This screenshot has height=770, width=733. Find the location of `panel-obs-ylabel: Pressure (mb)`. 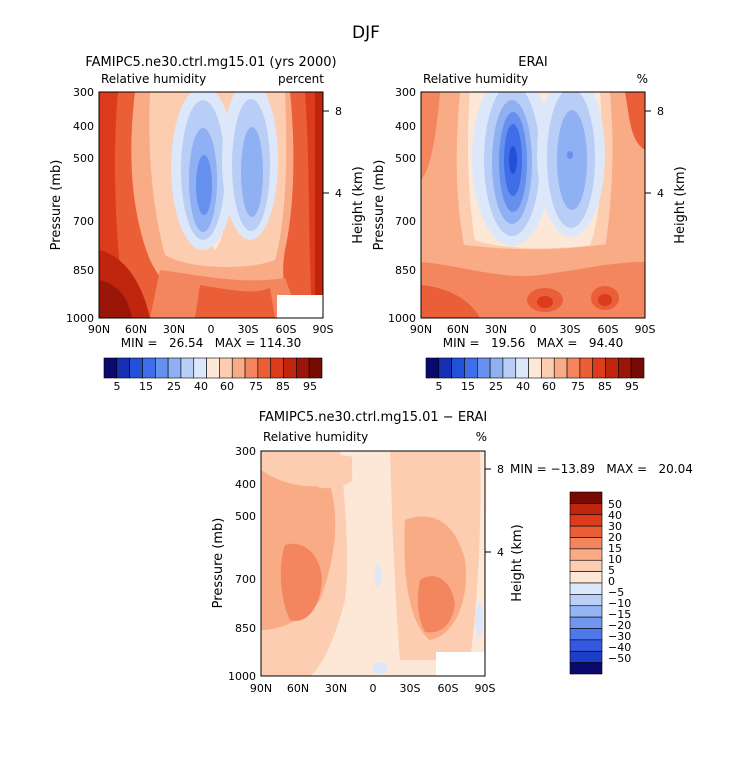

panel-obs-ylabel: Pressure (mb) is located at coordinates (379, 205).